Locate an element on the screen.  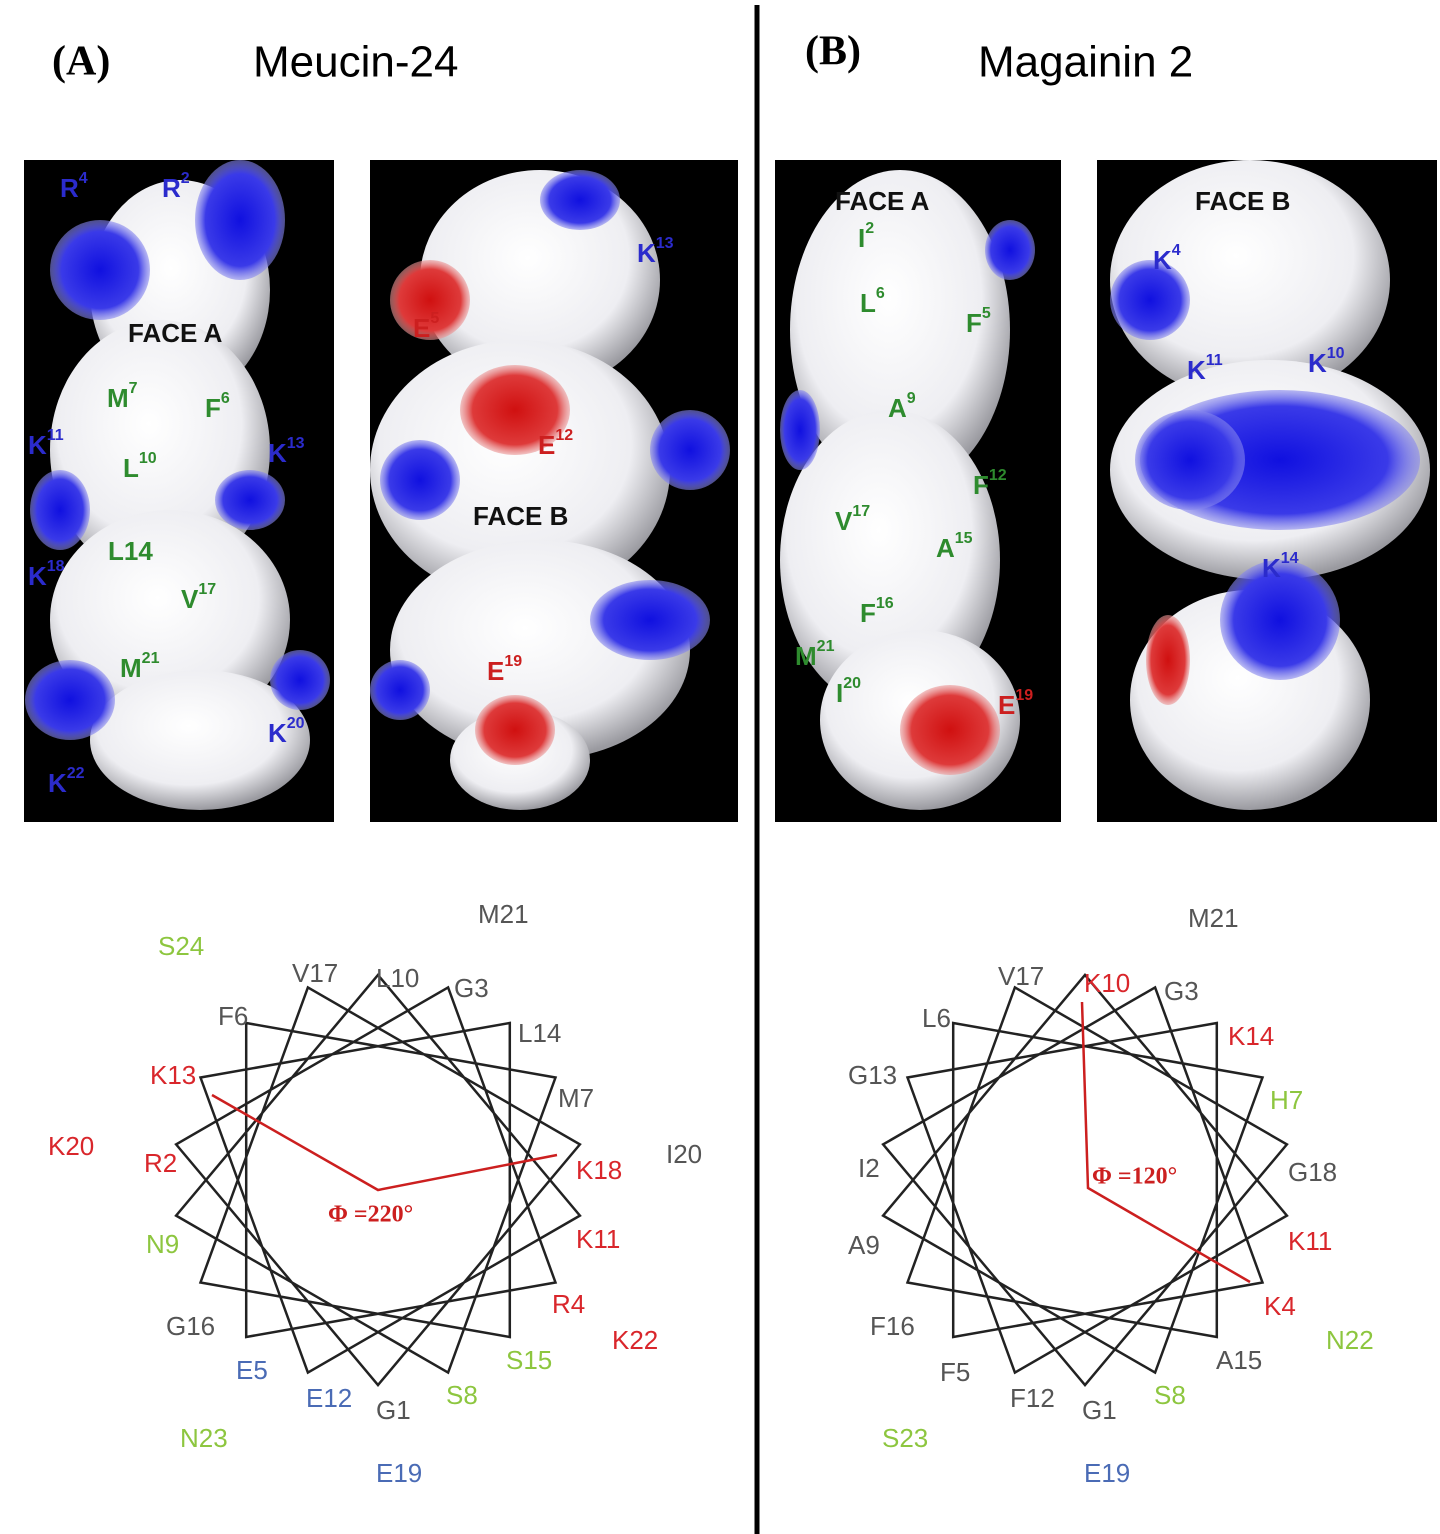
wheel-label: A15 is located at coordinates (1239, 1360).